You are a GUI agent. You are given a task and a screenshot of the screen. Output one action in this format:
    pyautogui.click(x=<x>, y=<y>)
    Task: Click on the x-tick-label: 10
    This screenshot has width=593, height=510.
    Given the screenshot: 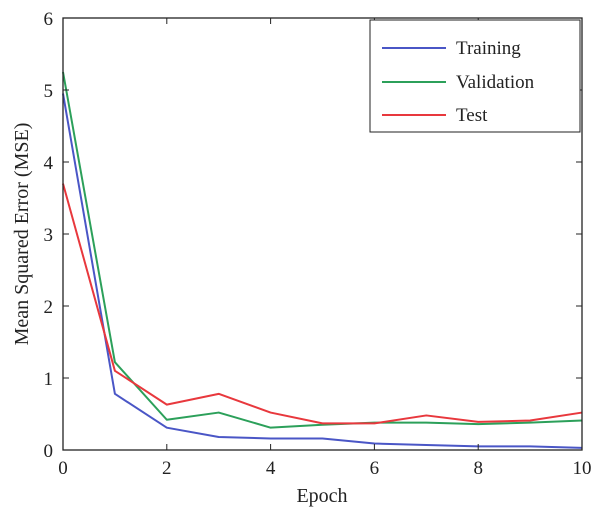 What is the action you would take?
    pyautogui.click(x=582, y=468)
    